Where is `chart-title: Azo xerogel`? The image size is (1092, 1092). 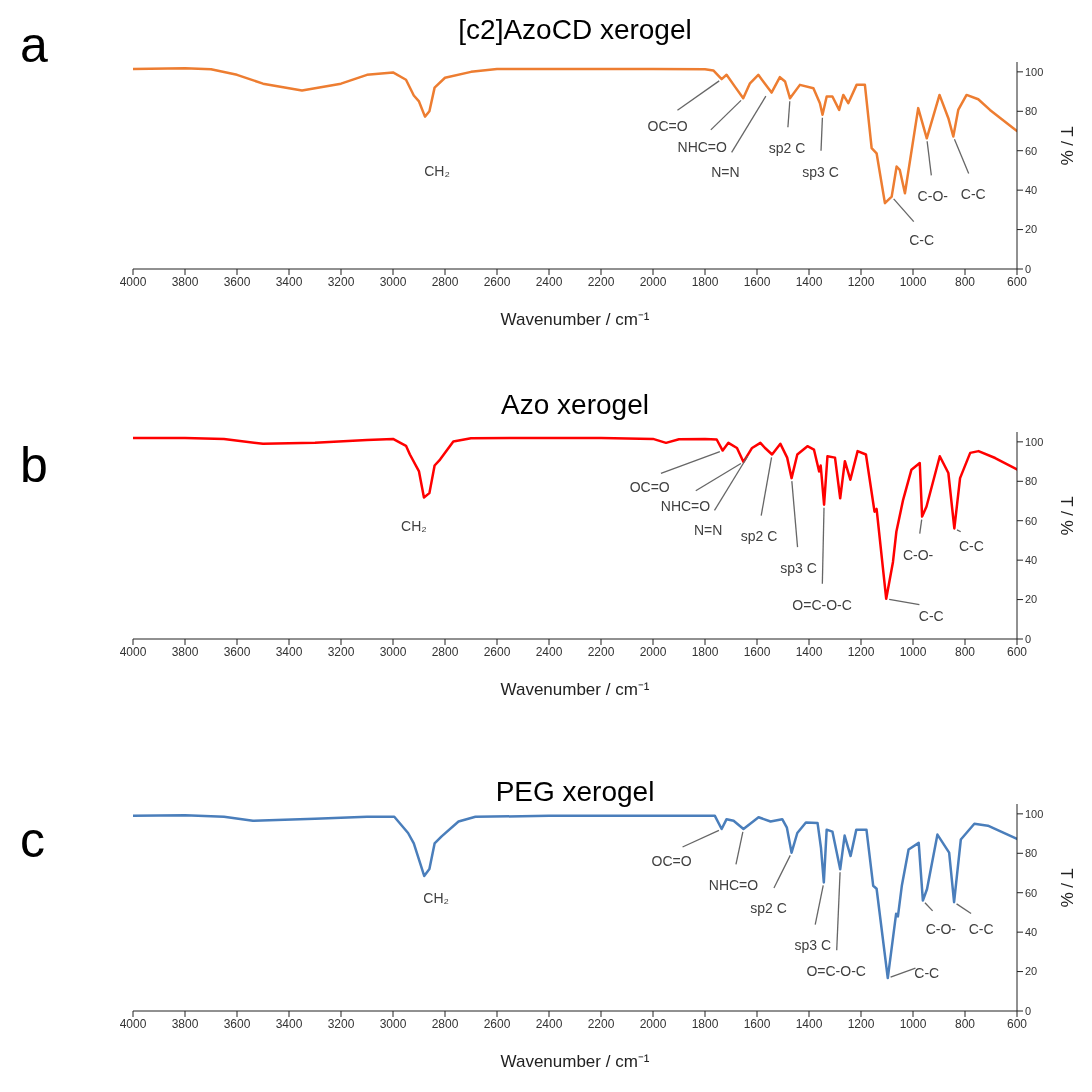 chart-title: Azo xerogel is located at coordinates (575, 405).